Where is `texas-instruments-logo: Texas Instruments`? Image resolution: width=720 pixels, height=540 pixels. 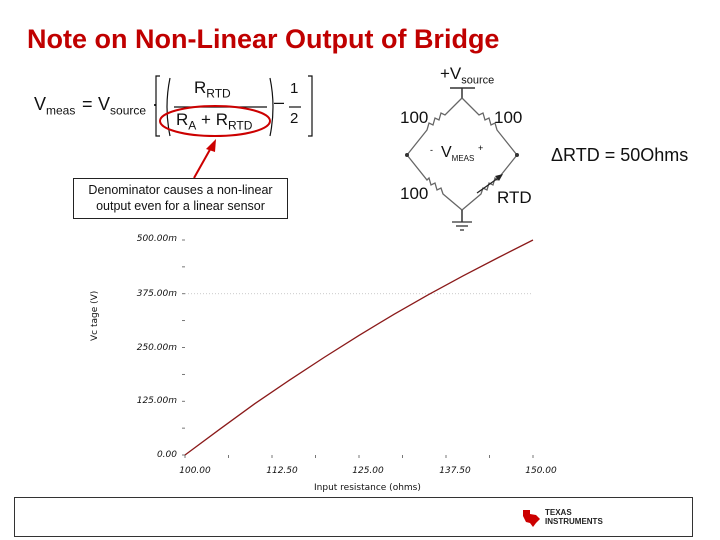
texas-instruments-logo: Texas Instruments is located at coordinates (561, 517).